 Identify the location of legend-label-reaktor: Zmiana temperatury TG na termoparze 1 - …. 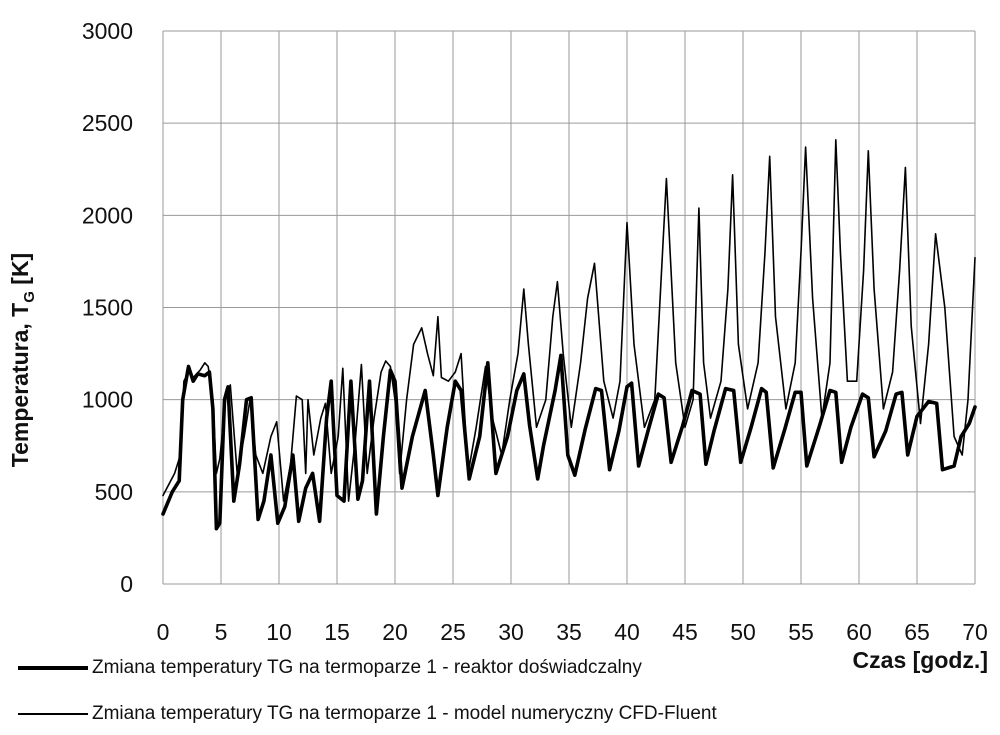
(367, 667).